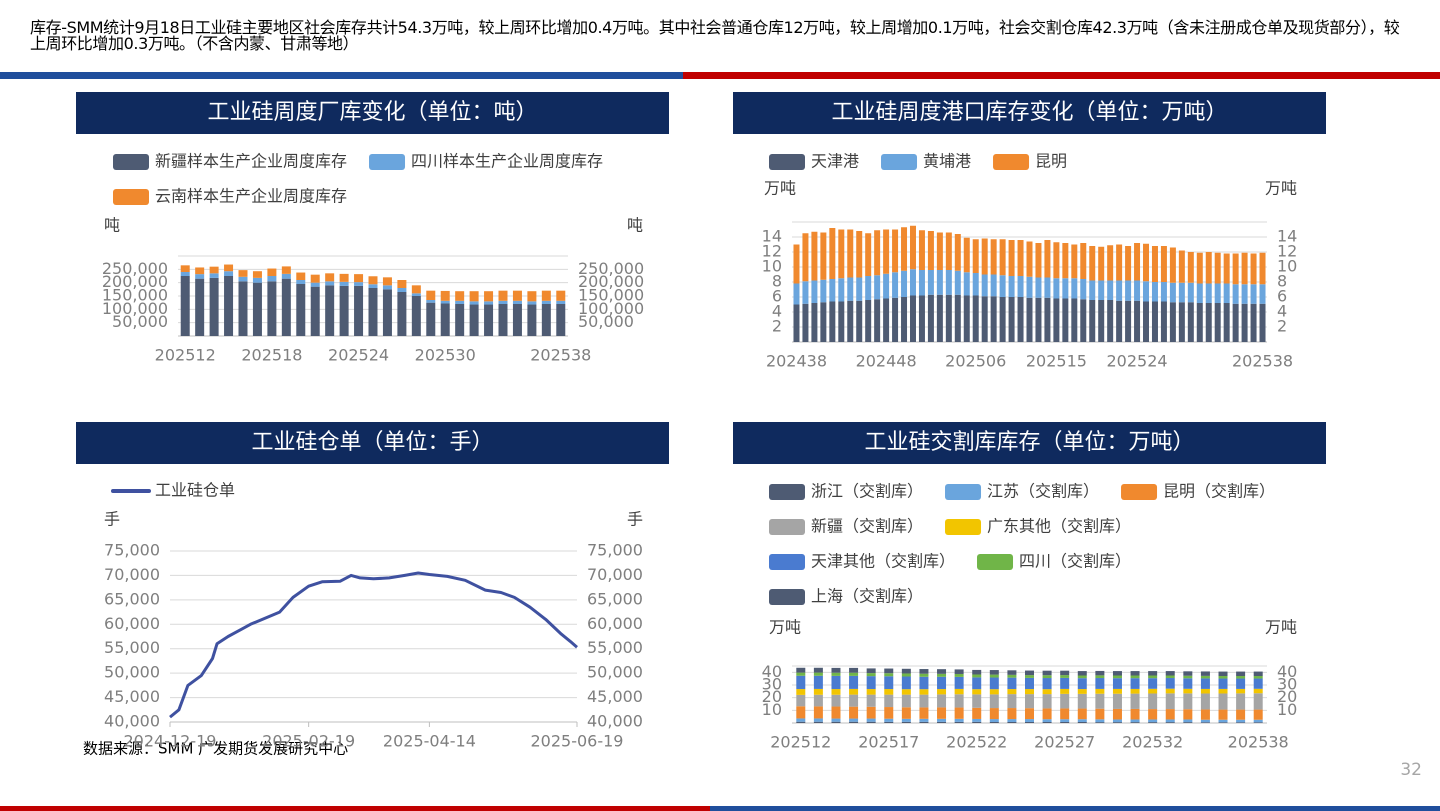  Describe the element at coordinates (372, 443) in the screenshot. I see `panel-title-bar` at that location.